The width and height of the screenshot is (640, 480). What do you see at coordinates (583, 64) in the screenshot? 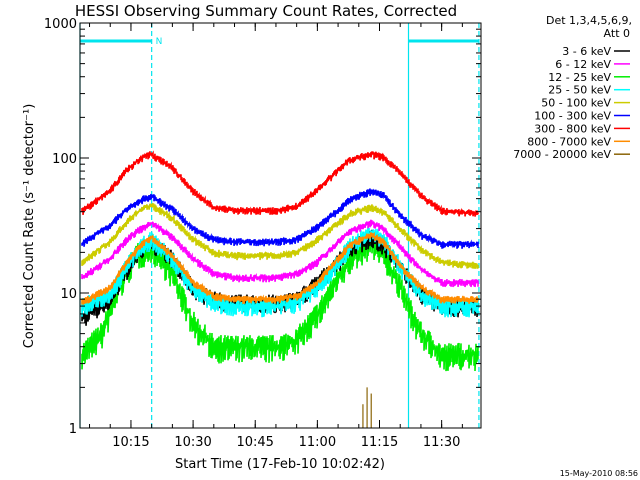
I see `legend-label-1: 6 - 12 keV` at bounding box center [583, 64].